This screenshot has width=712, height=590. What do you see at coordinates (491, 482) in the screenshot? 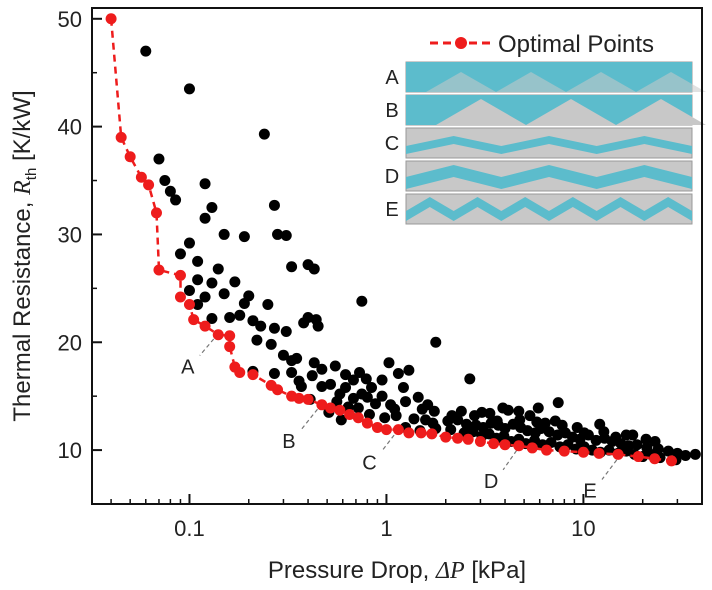
I see `annotation-label: D` at bounding box center [491, 482].